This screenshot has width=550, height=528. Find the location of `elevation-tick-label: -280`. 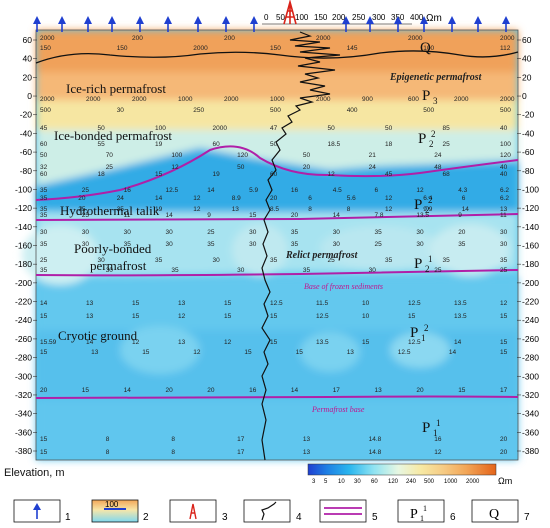

elevation-tick-label: -280 is located at coordinates (23, 358).